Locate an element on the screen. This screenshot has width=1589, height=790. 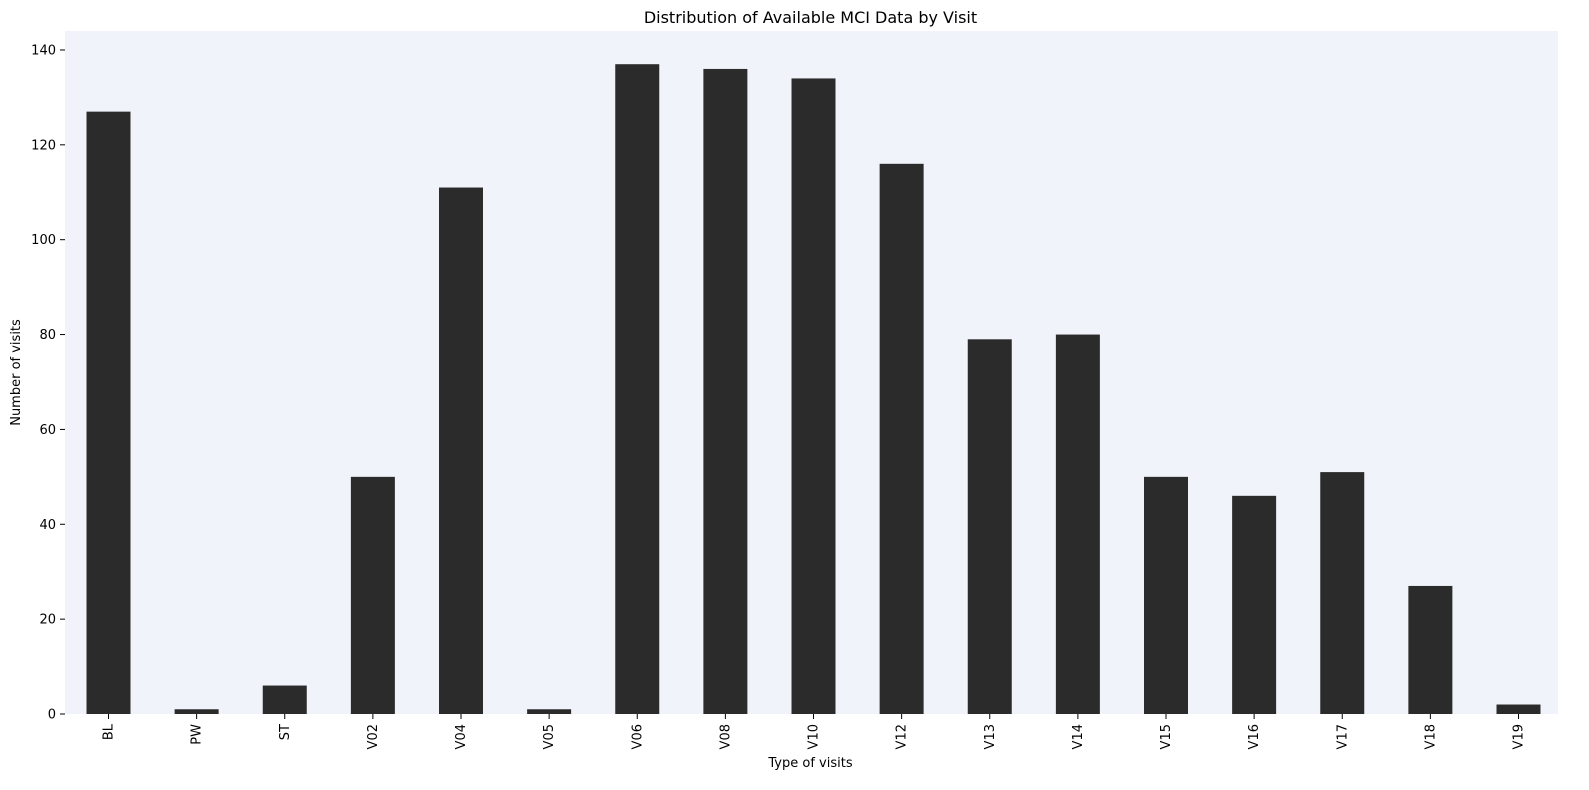
y-tick-label: 100 is located at coordinates (43, 240).